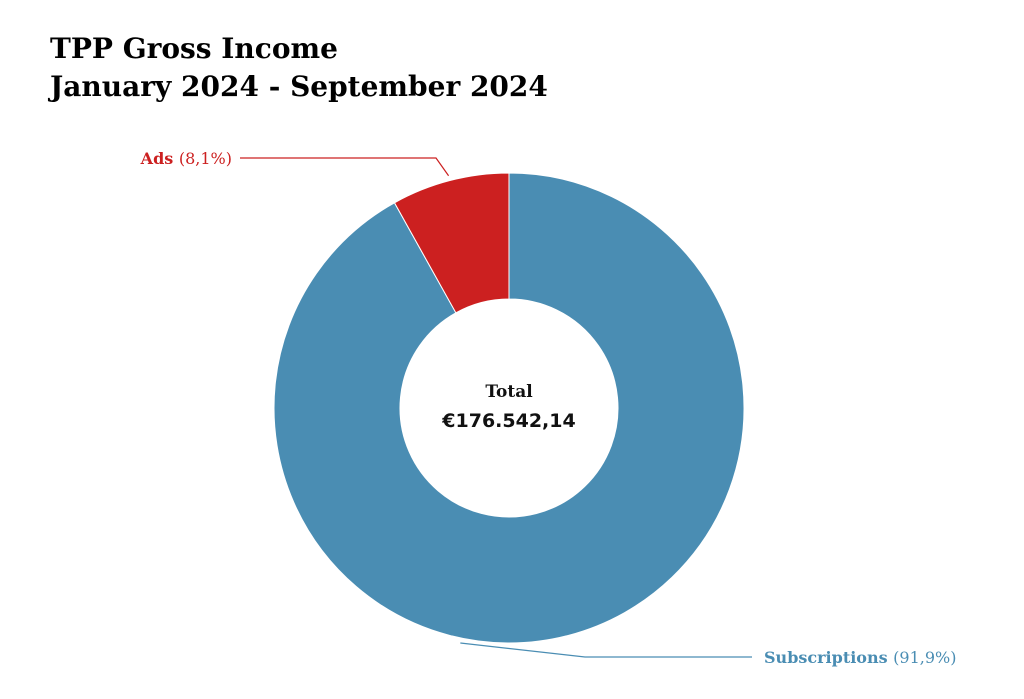 The height and width of the screenshot is (699, 1024). I want to click on leader-line-ads, so click(345, 167).